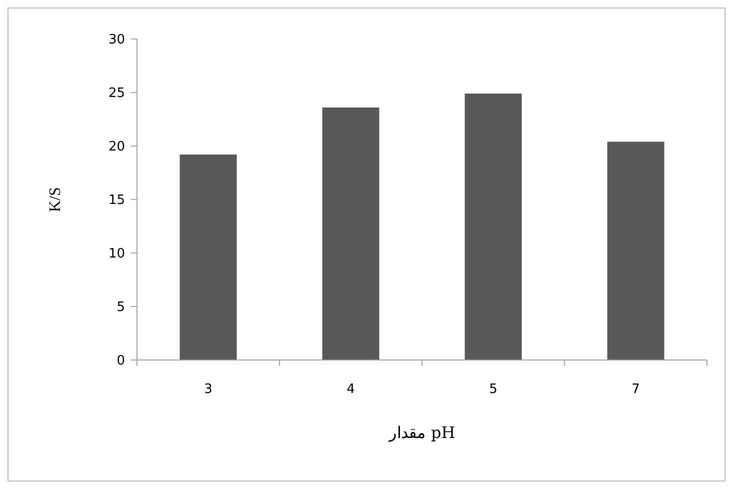  What do you see at coordinates (350, 389) in the screenshot?
I see `x-tick-label: 4` at bounding box center [350, 389].